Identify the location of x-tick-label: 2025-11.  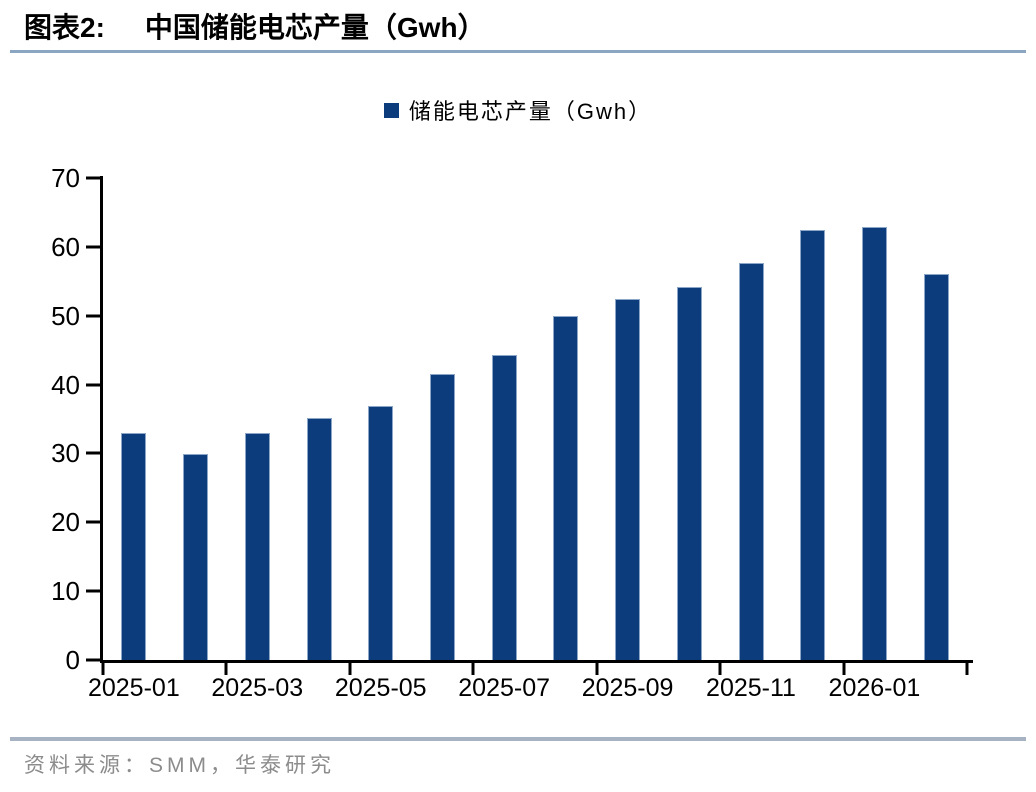
(751, 688).